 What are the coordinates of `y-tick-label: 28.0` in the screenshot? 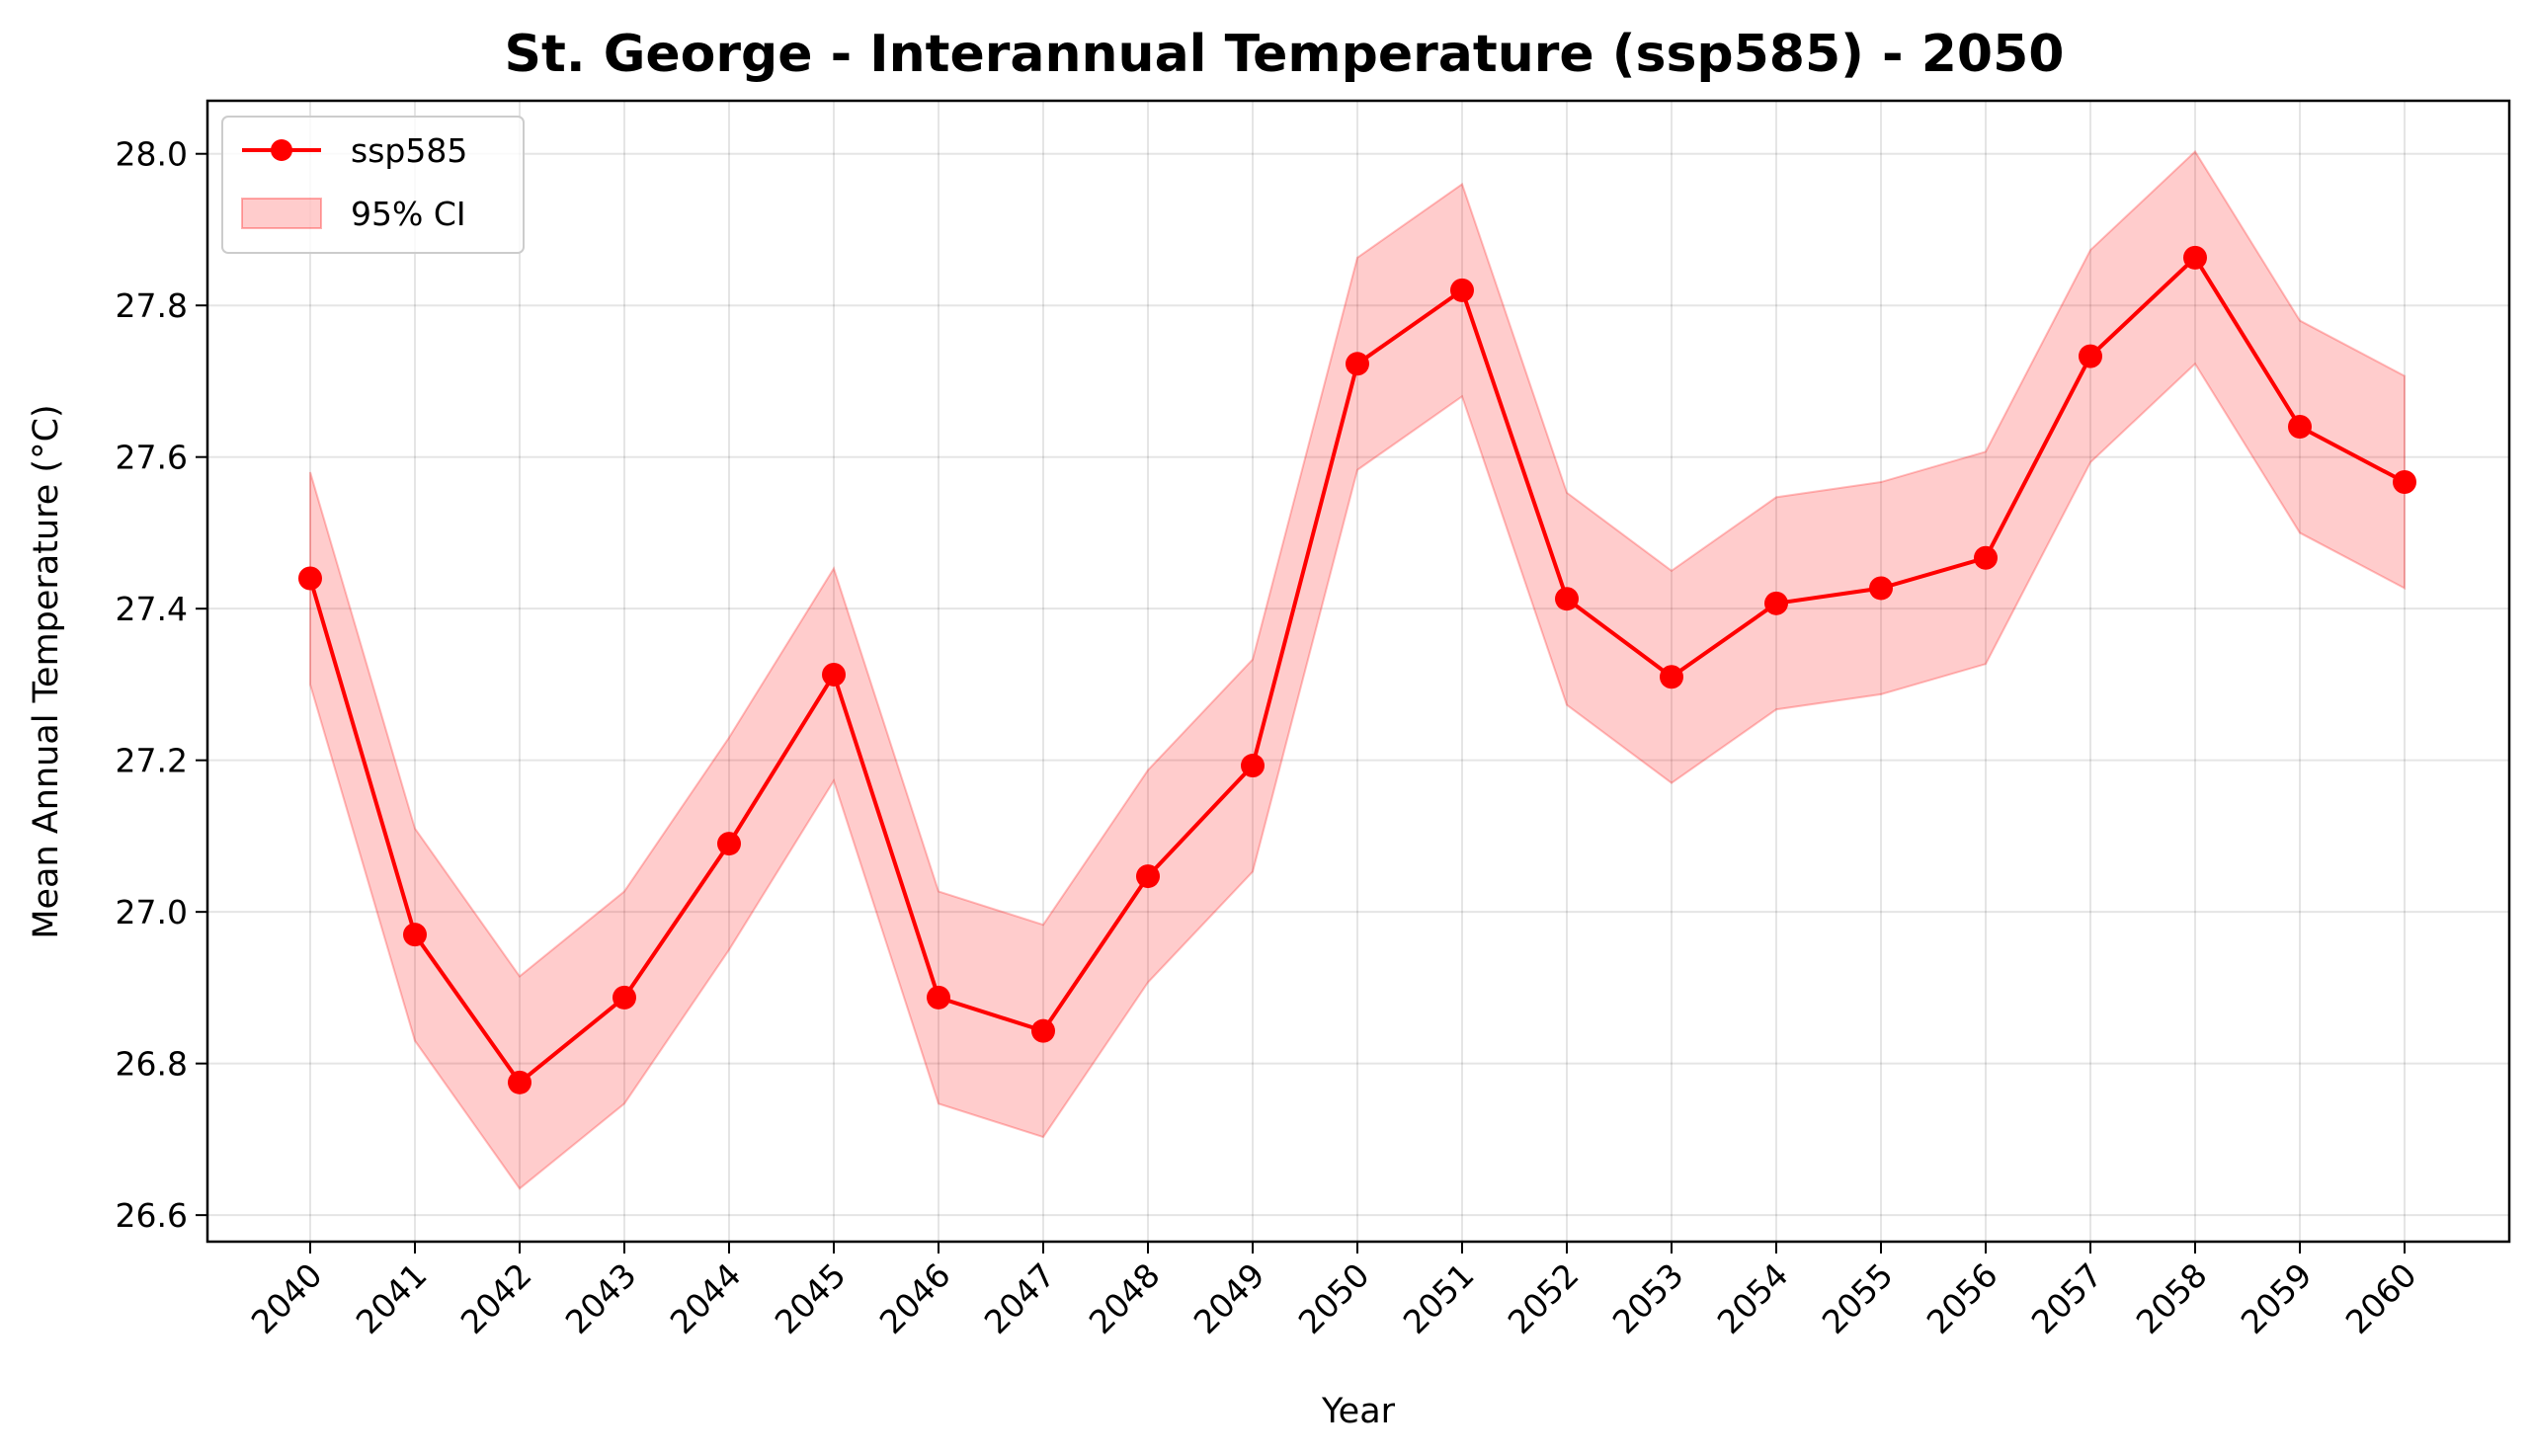 It's located at (152, 154).